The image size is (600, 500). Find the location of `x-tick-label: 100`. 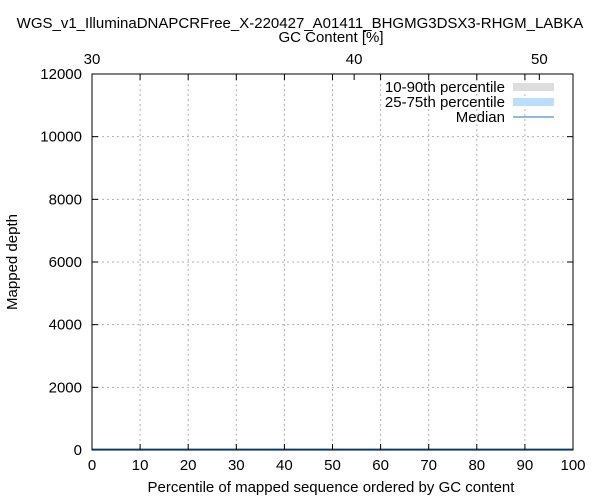

x-tick-label: 100 is located at coordinates (572, 465).